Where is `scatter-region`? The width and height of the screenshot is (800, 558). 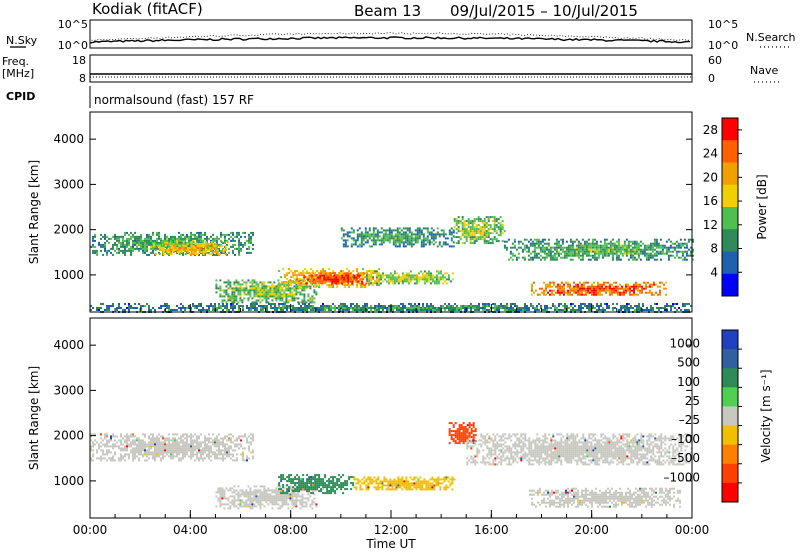 scatter-region is located at coordinates (398, 237).